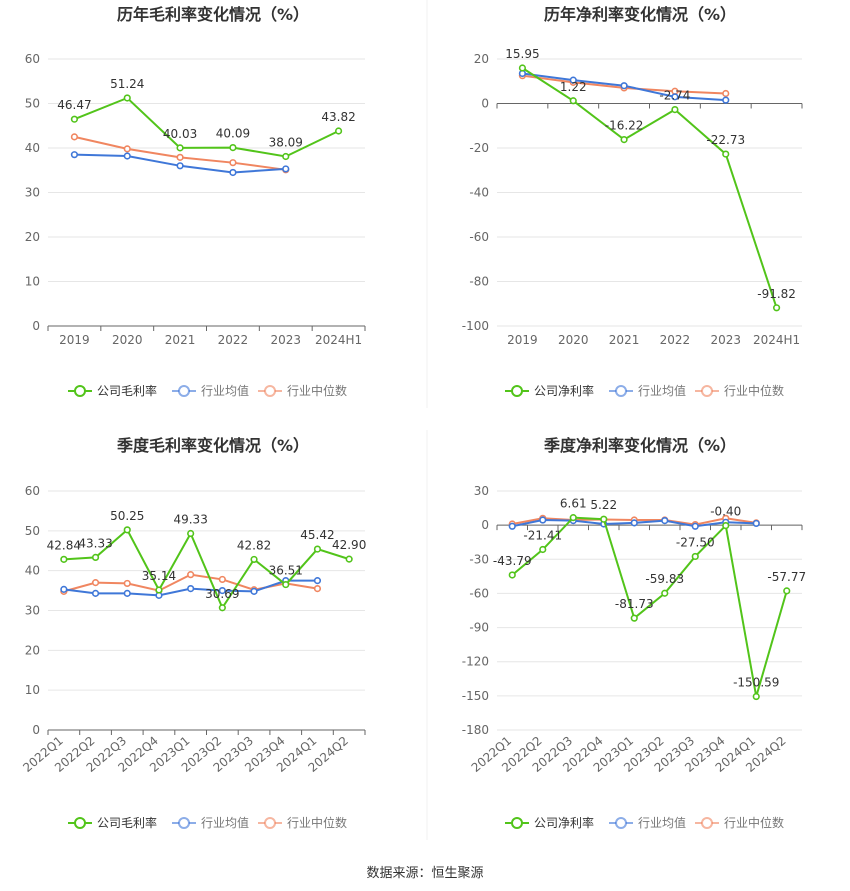  What do you see at coordinates (32, 690) in the screenshot?
I see `y-tick-label: 10` at bounding box center [32, 690].